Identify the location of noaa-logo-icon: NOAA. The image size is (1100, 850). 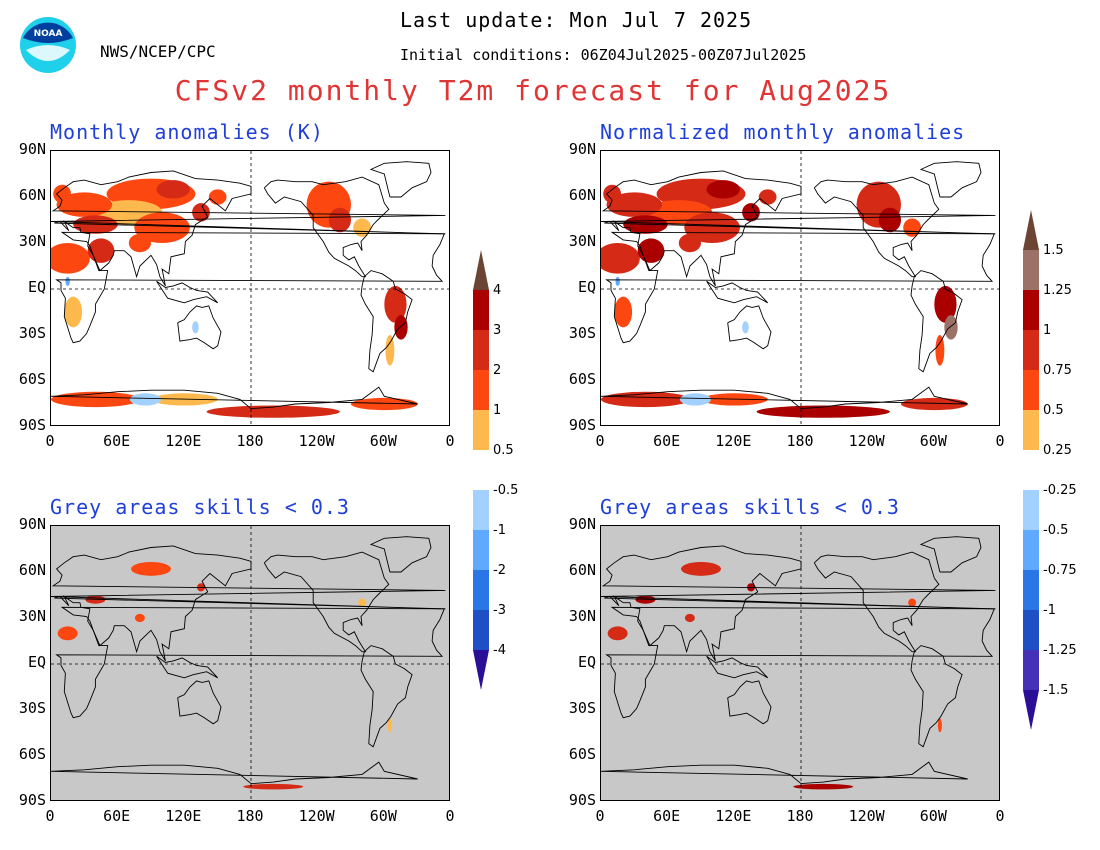
(48, 45).